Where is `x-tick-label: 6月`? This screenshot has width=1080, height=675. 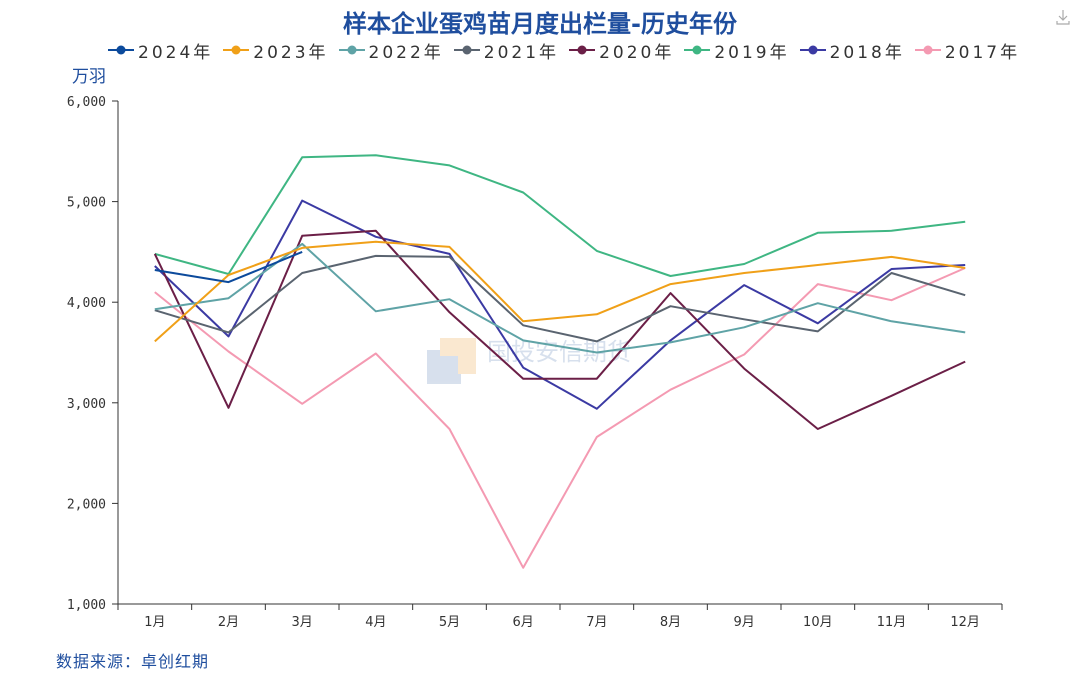
x-tick-label: 6月 is located at coordinates (523, 622).